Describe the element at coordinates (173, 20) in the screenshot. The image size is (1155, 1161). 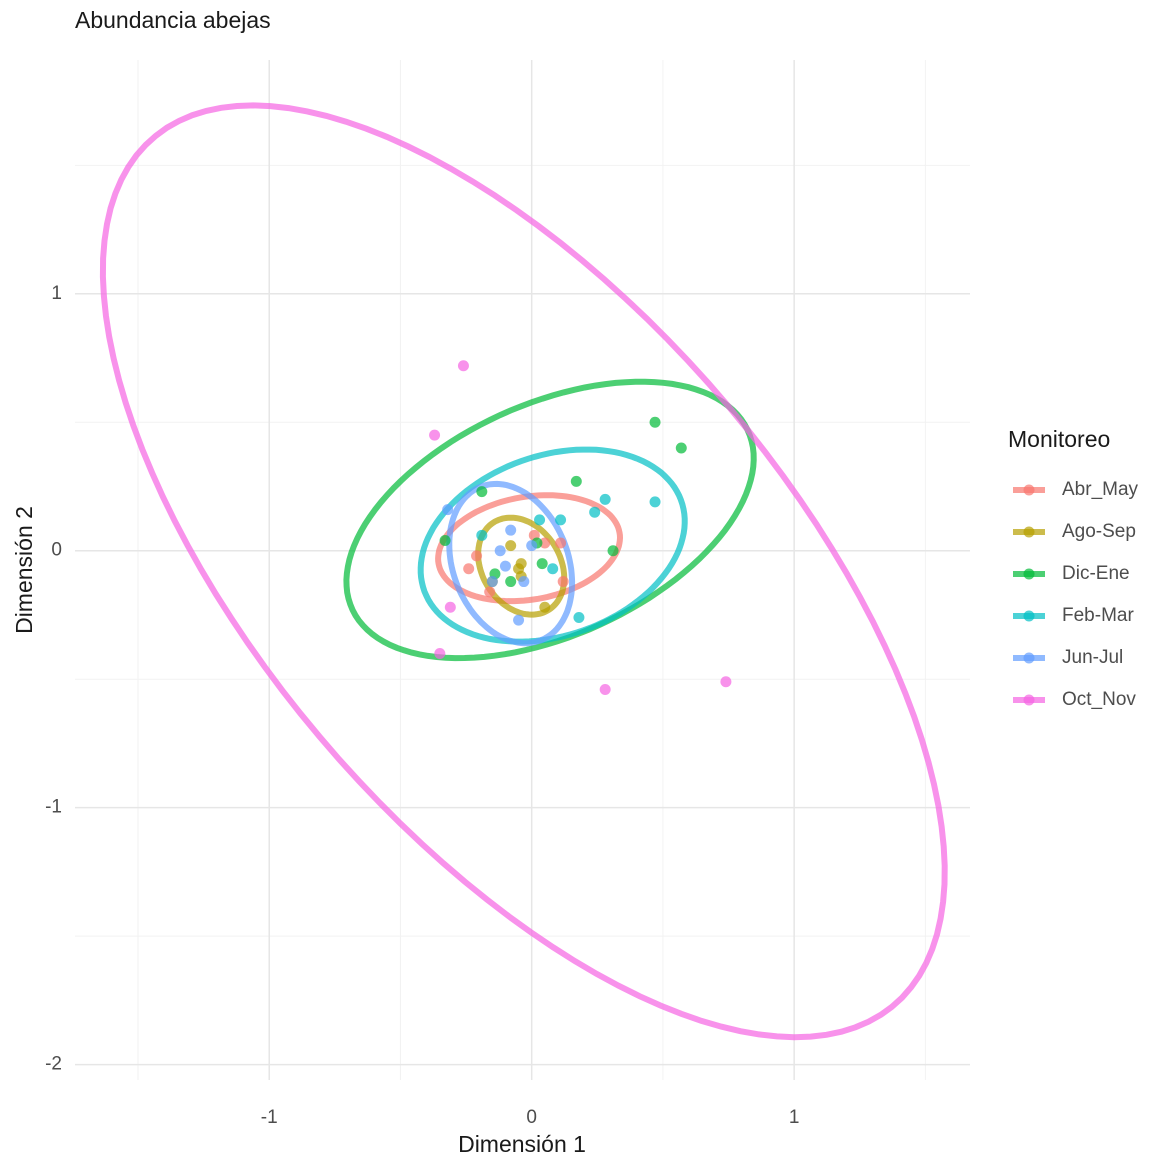
I see `chart-title: Abundancia abejas` at that location.